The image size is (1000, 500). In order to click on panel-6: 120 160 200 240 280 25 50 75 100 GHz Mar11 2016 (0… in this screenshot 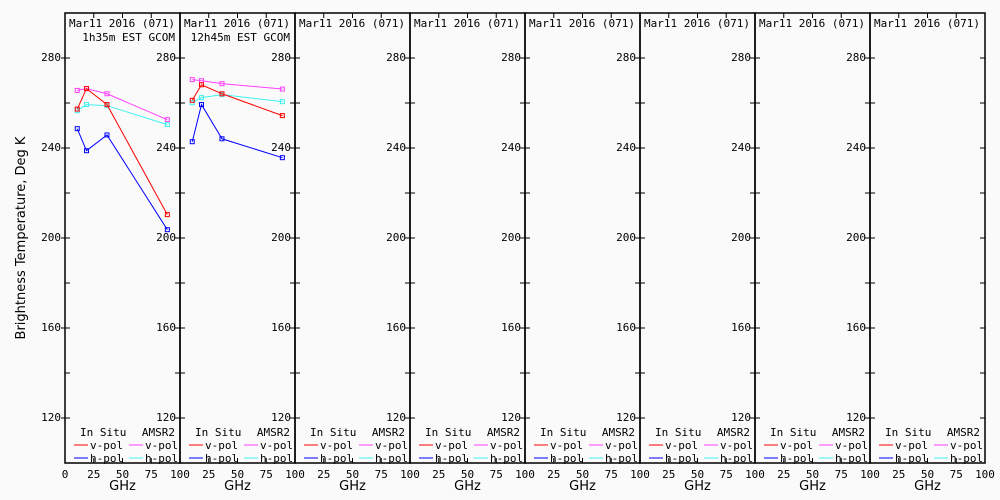, I will do `click(690, 253)`.